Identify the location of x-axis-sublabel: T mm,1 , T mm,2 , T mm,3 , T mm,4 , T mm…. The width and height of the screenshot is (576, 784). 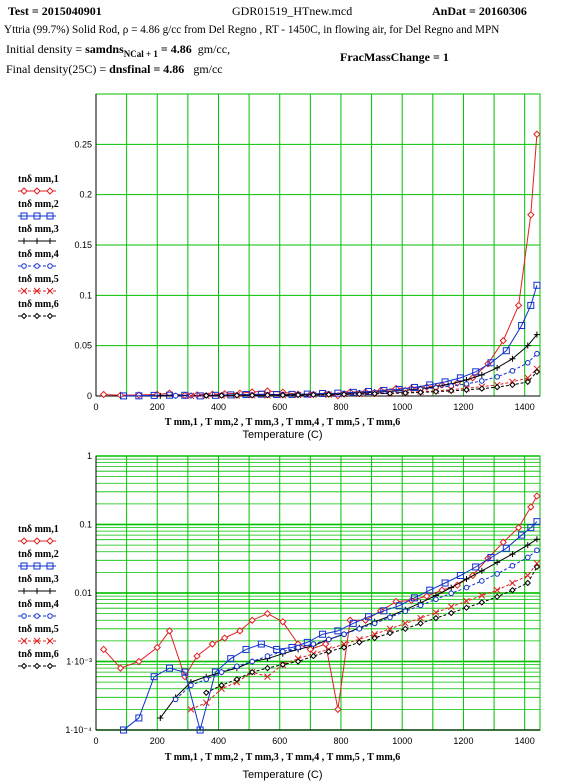
(283, 757).